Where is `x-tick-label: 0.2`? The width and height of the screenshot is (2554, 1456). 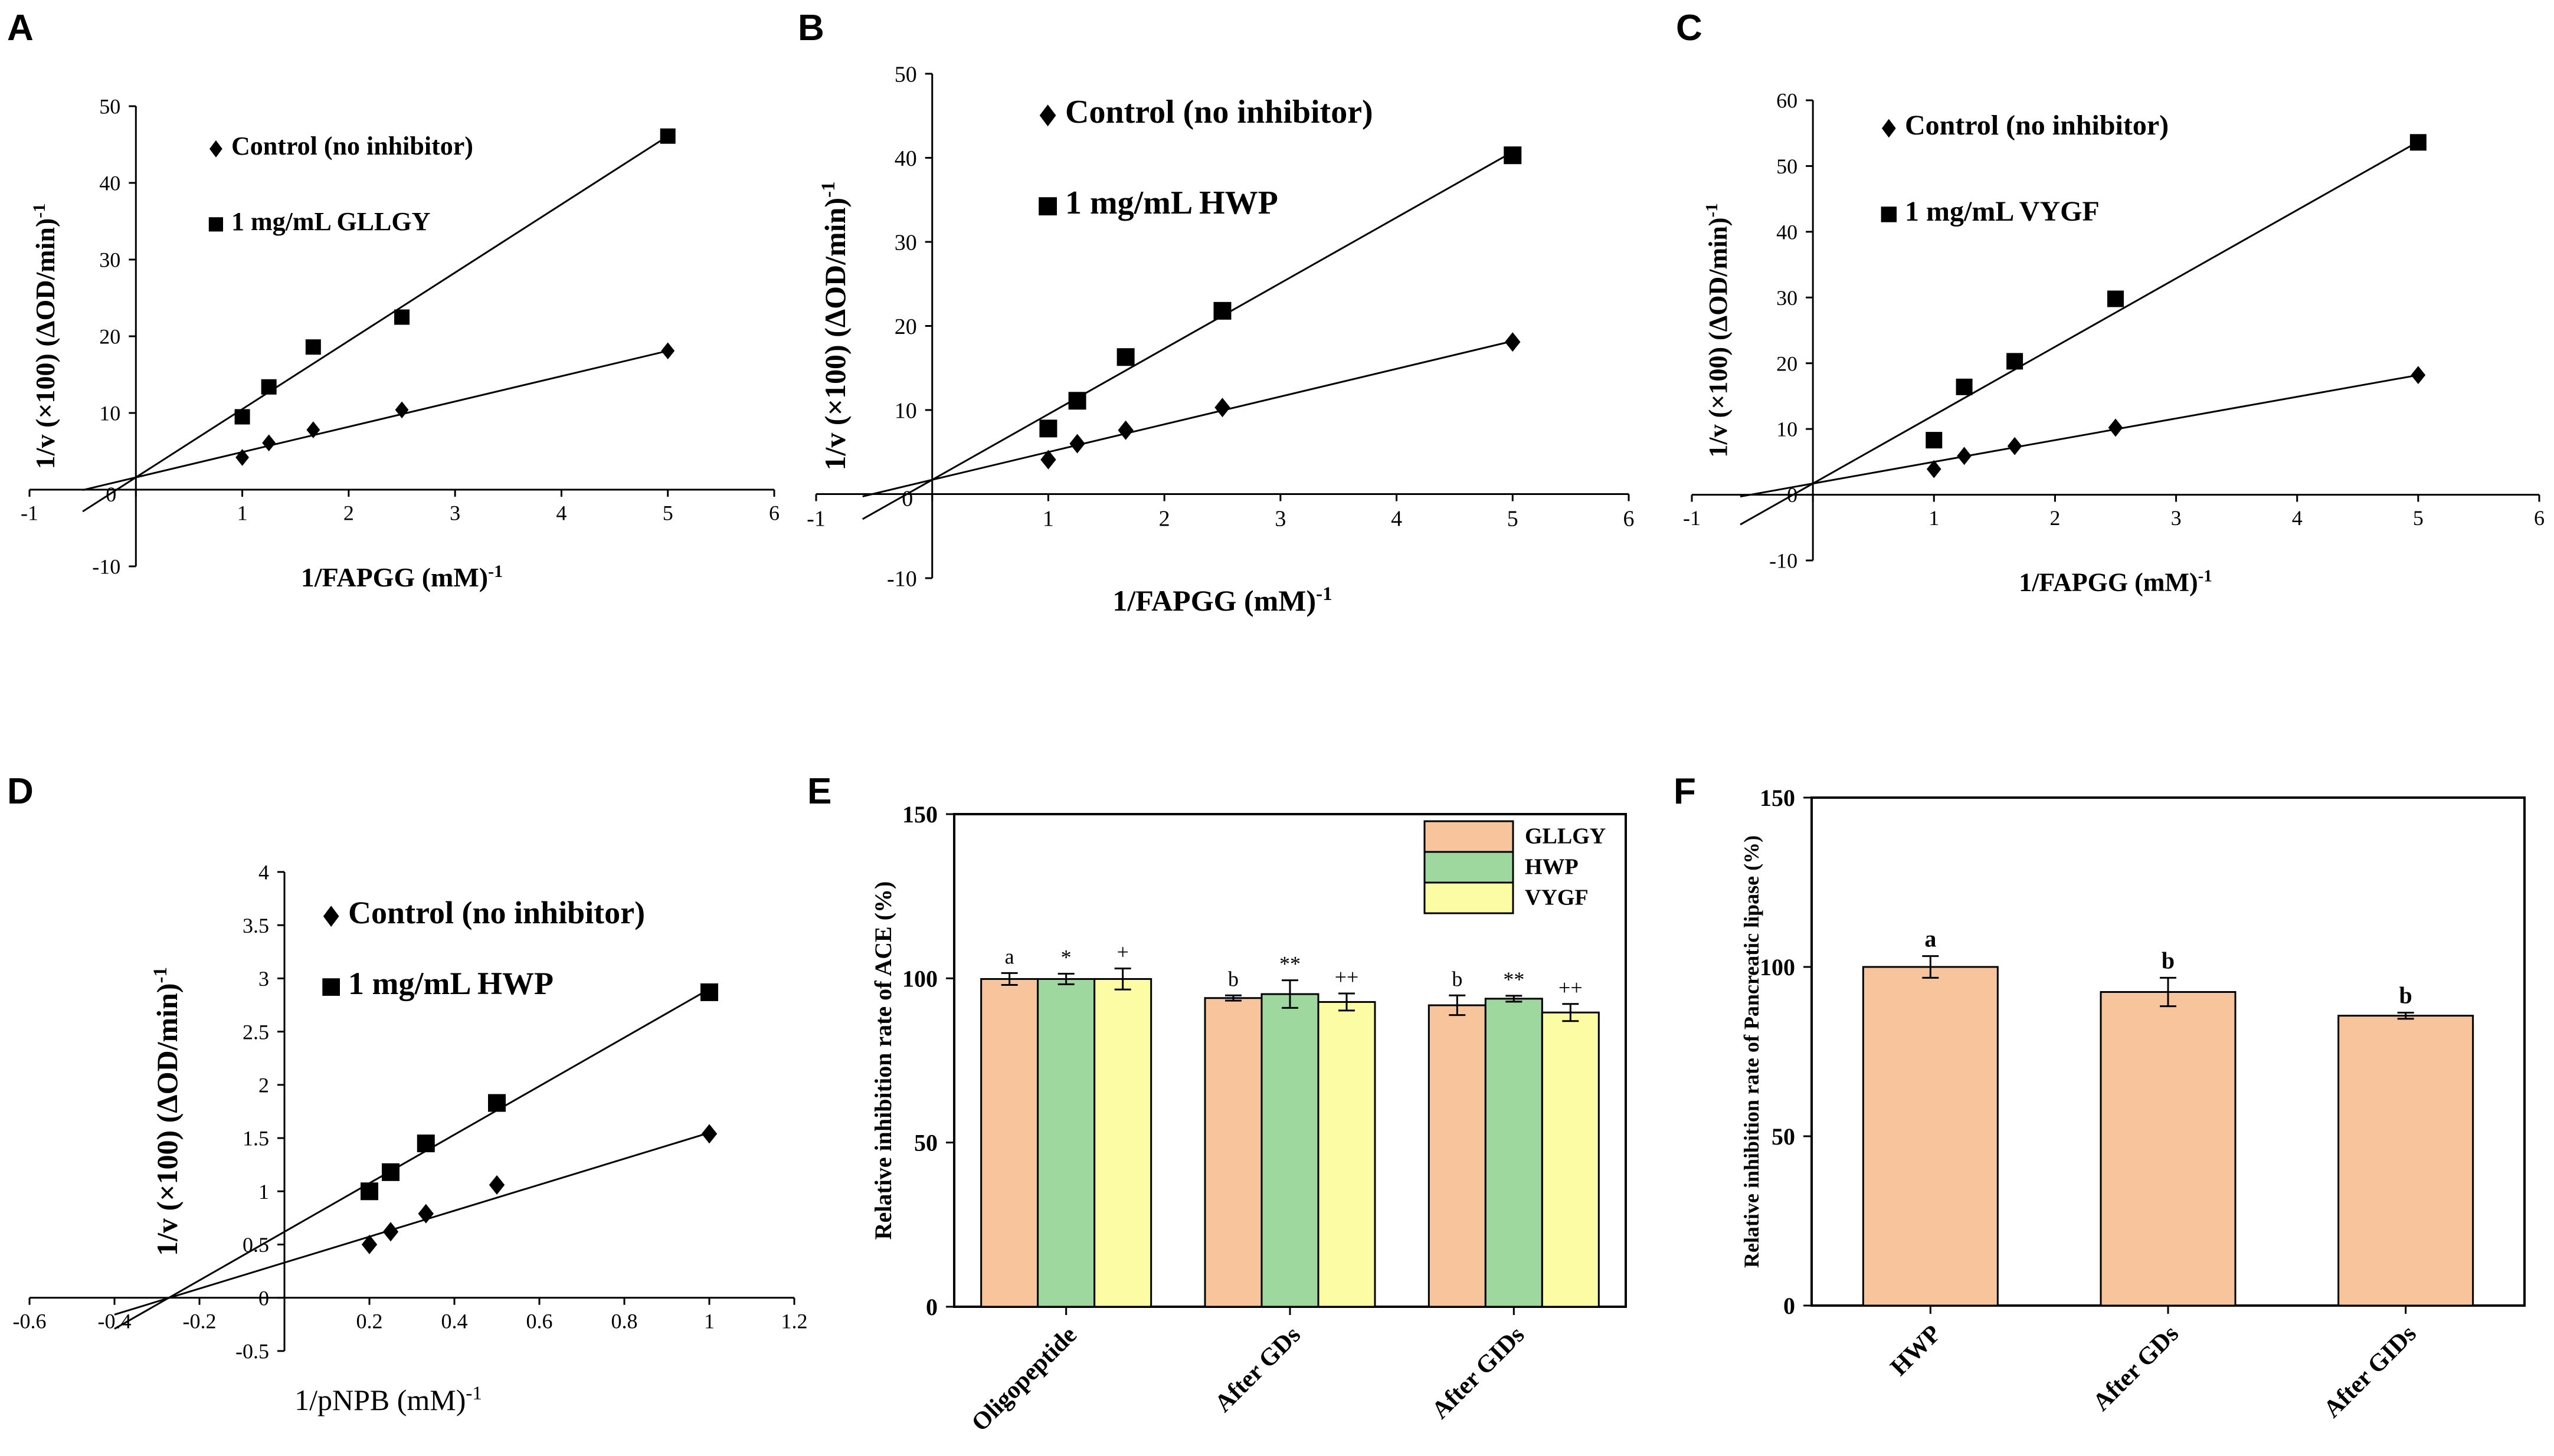 x-tick-label: 0.2 is located at coordinates (369, 1321).